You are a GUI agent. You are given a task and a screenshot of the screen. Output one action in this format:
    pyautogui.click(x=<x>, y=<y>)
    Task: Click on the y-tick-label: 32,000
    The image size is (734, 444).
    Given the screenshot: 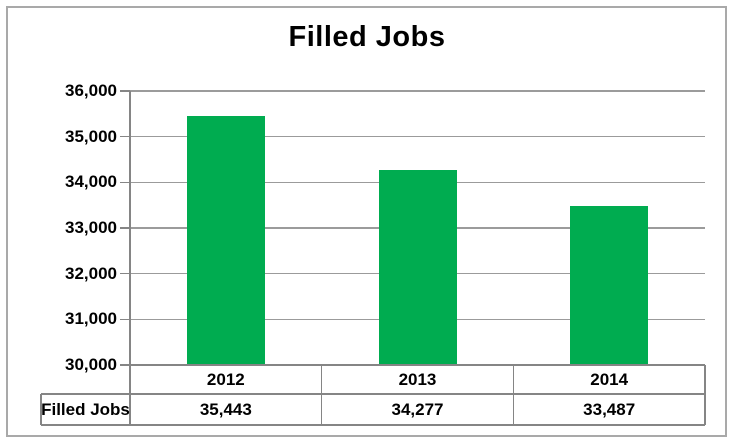 What is the action you would take?
    pyautogui.click(x=91, y=273)
    